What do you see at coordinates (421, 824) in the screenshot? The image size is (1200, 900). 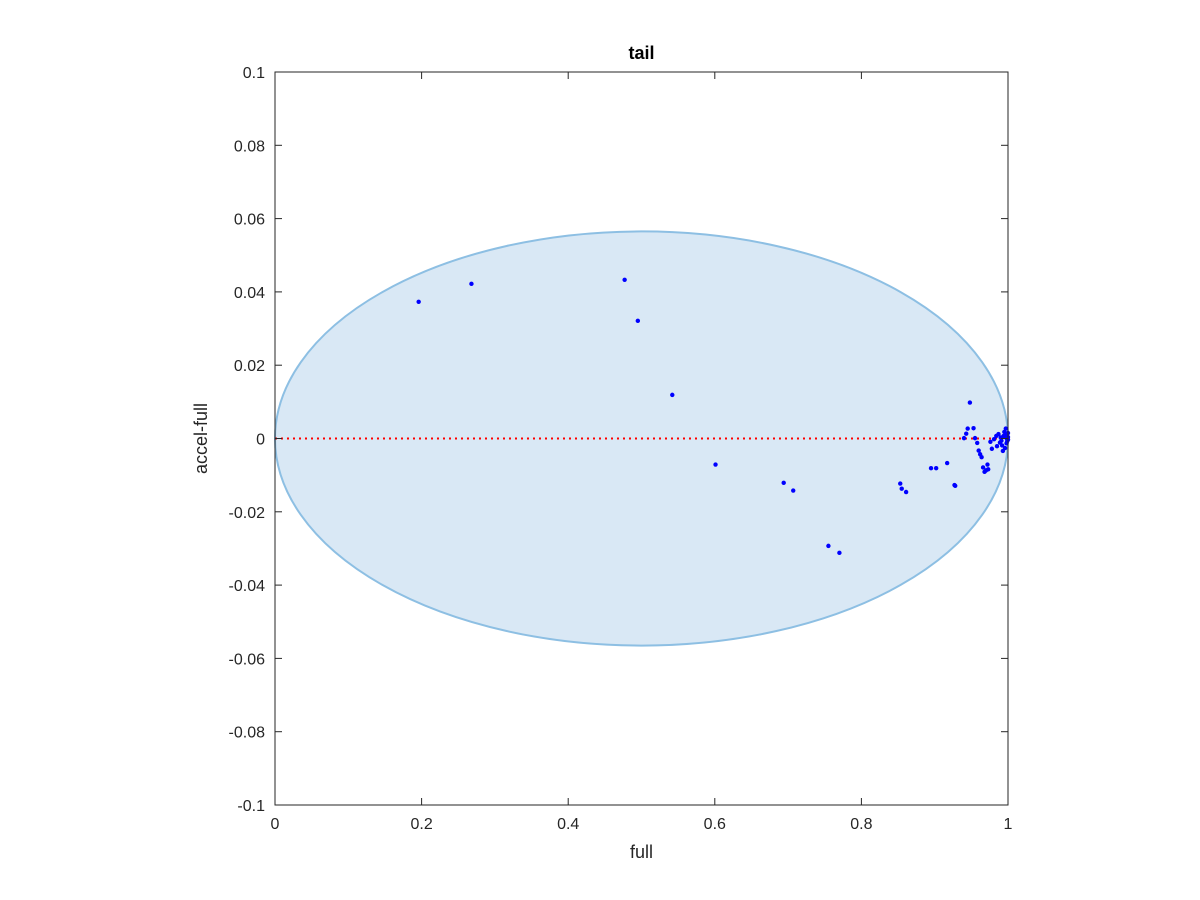 I see `x-tick-label: 0.2` at bounding box center [421, 824].